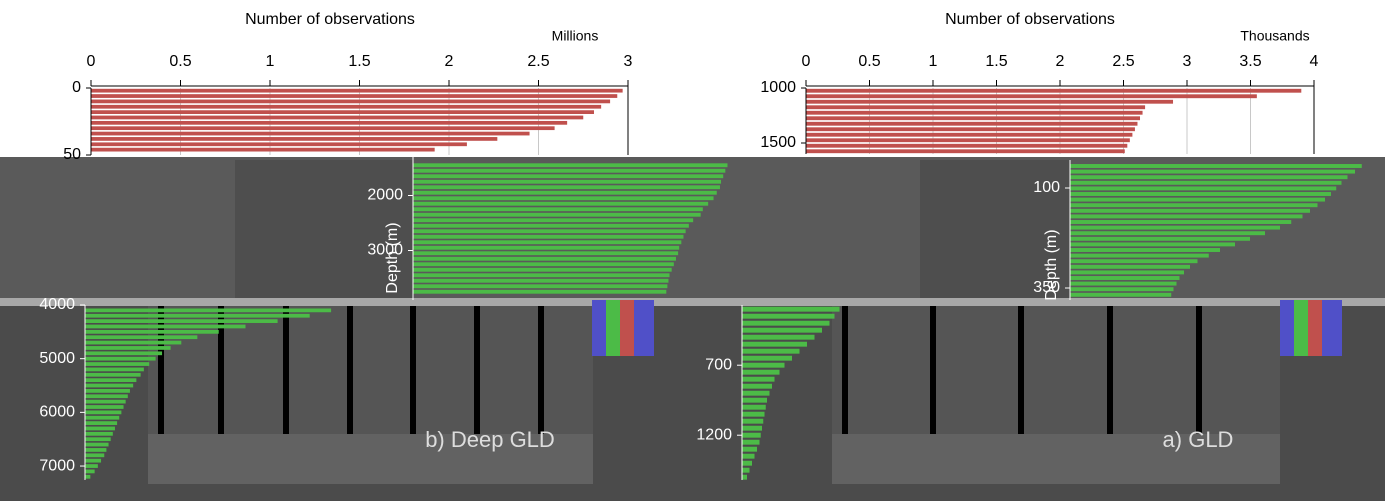 This screenshot has width=1385, height=501. What do you see at coordinates (1046, 187) in the screenshot?
I see `y-tick-label: 100` at bounding box center [1046, 187].